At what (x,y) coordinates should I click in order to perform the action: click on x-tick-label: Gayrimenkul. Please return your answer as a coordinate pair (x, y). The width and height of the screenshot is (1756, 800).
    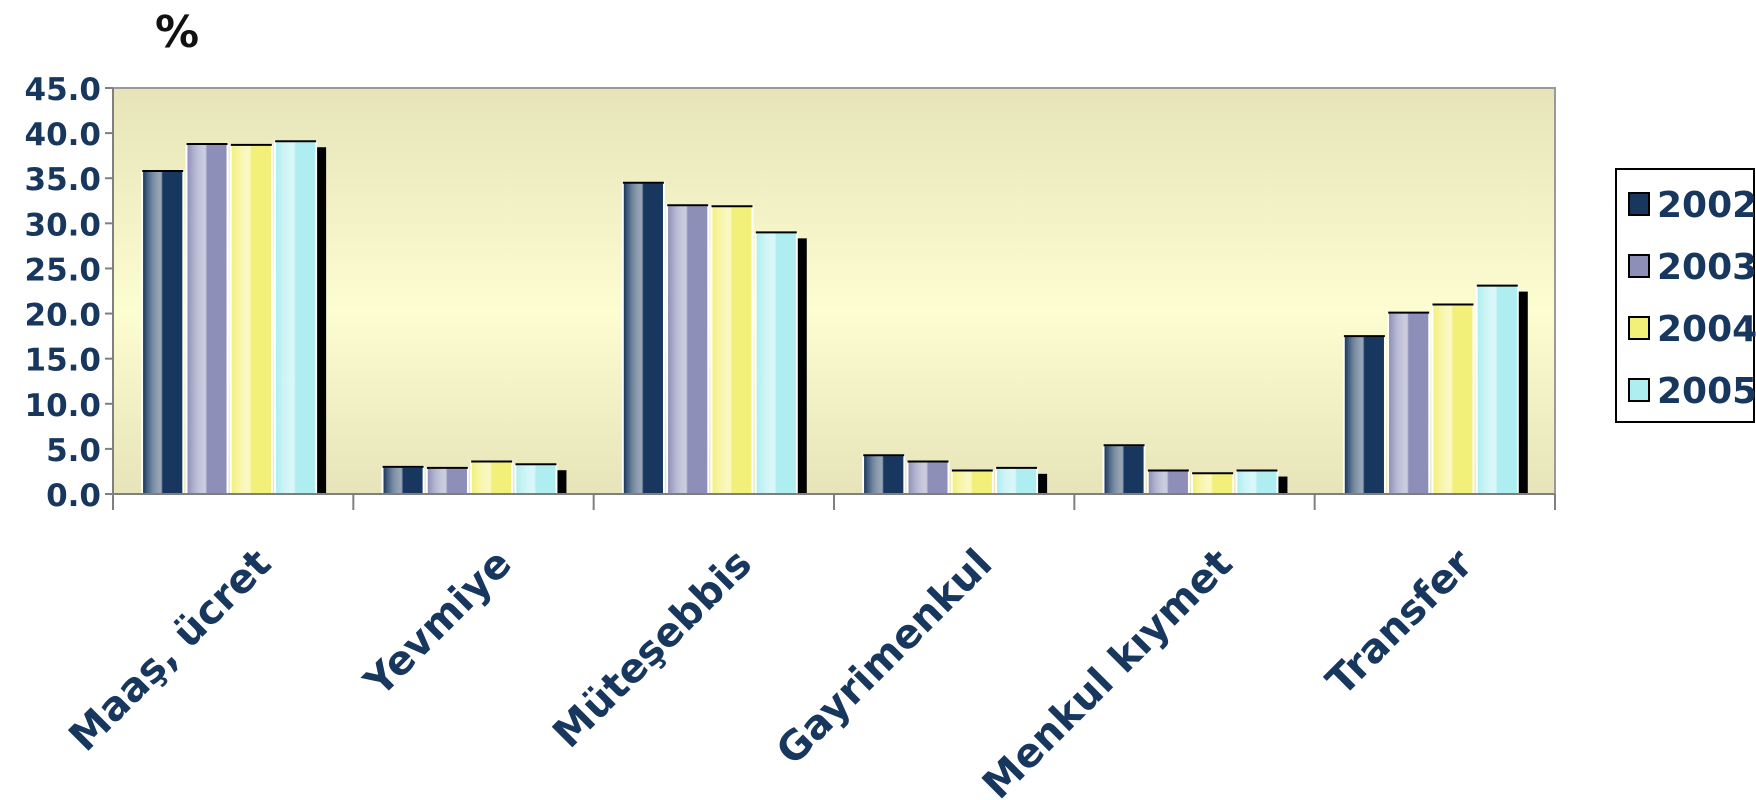
    Looking at the image, I should click on (884, 657).